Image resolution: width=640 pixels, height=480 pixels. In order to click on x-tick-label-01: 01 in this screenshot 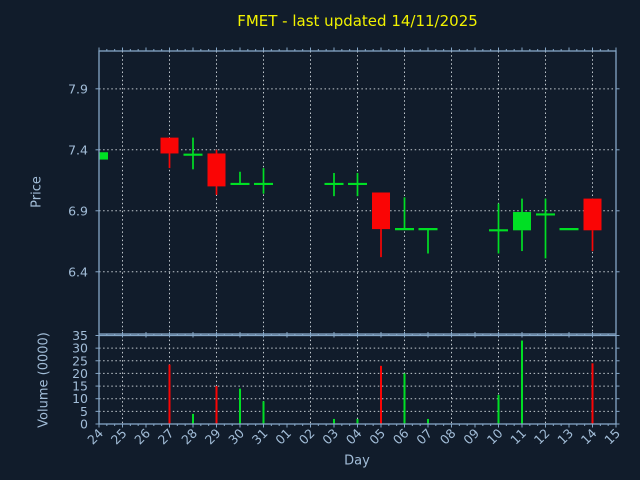, I will do `click(283, 437)`.